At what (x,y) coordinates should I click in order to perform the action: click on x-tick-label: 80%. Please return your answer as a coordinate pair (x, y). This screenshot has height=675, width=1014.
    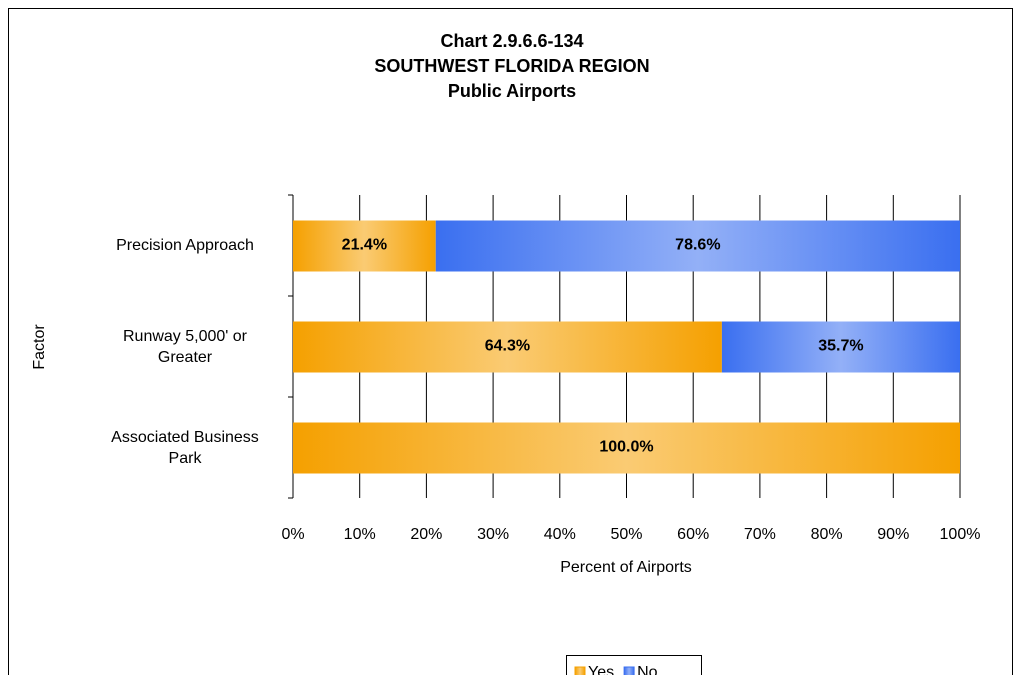
    Looking at the image, I should click on (827, 534).